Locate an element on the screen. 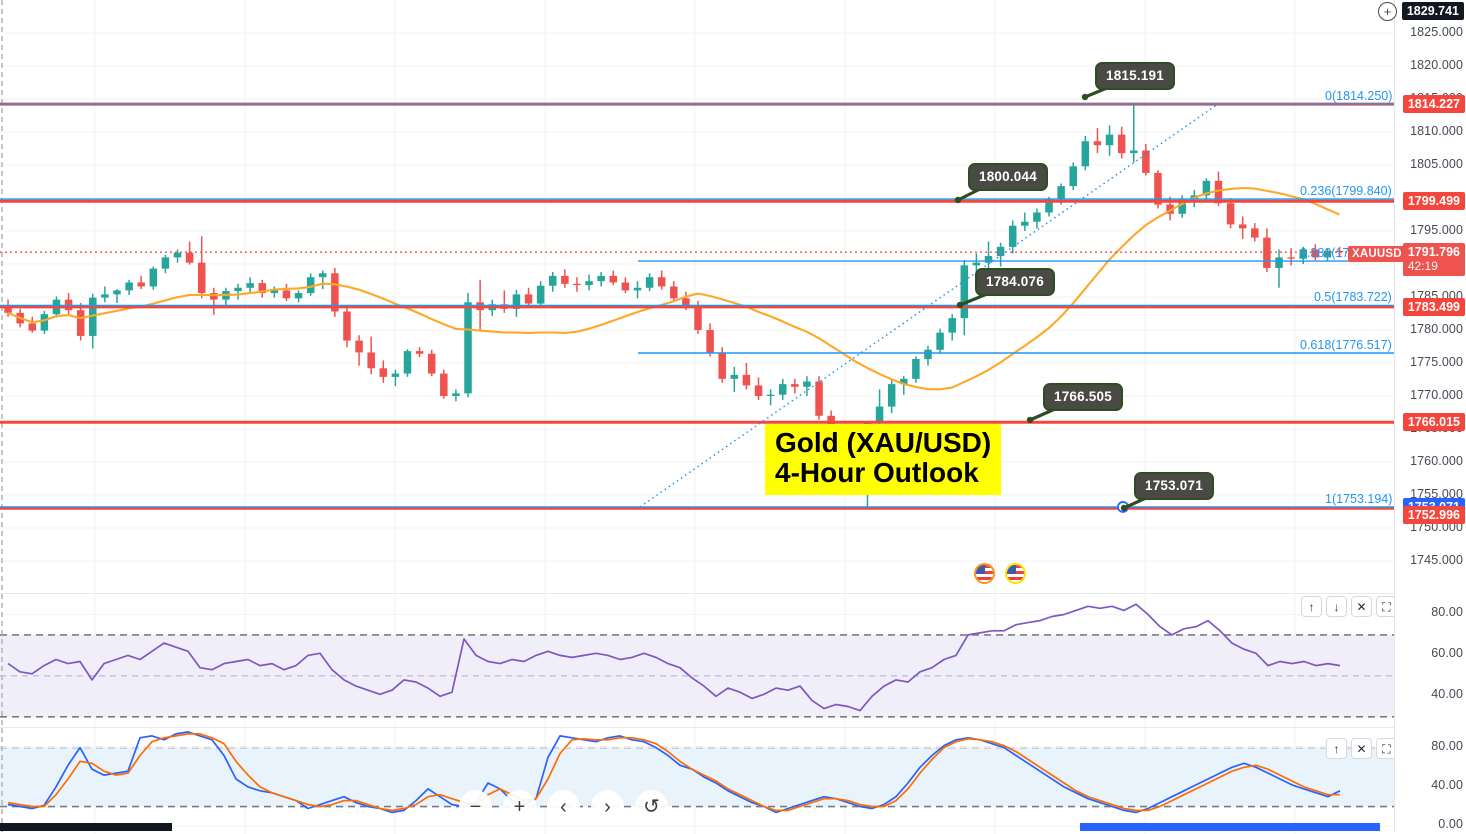  add-indicator-icon: + is located at coordinates (1387, 11).